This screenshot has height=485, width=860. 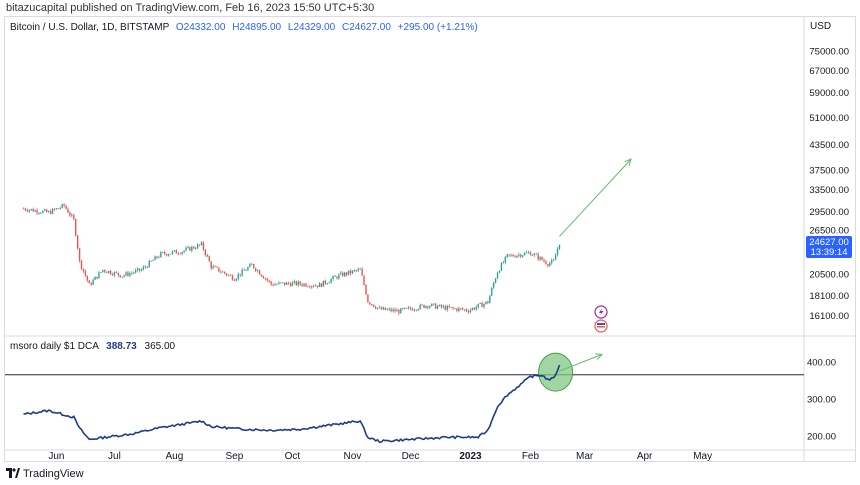 I want to click on arrow-head, so click(x=599, y=356).